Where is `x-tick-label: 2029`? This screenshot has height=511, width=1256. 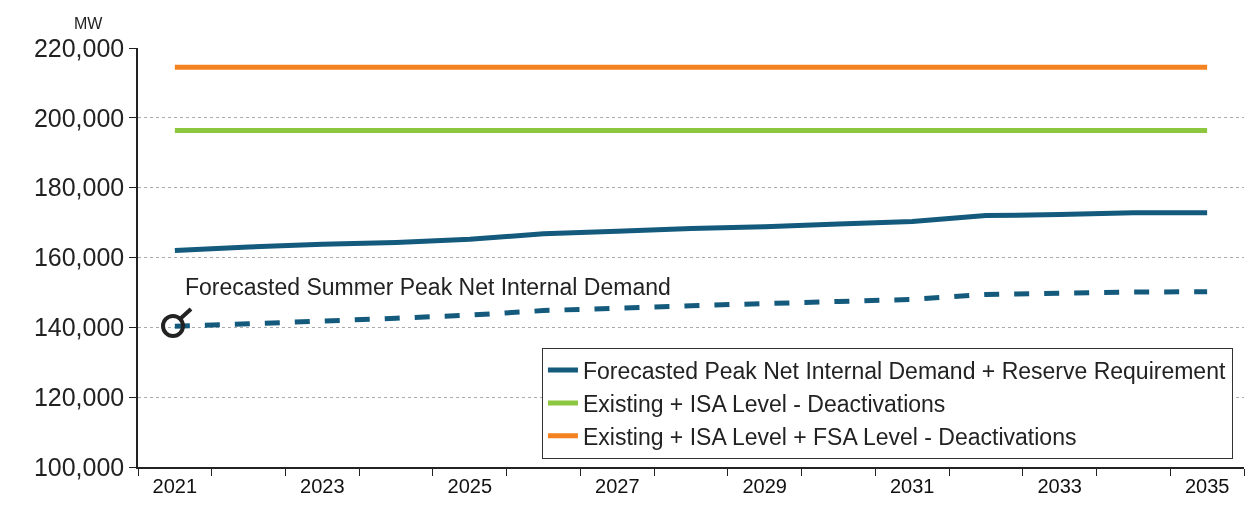
x-tick-label: 2029 is located at coordinates (764, 485).